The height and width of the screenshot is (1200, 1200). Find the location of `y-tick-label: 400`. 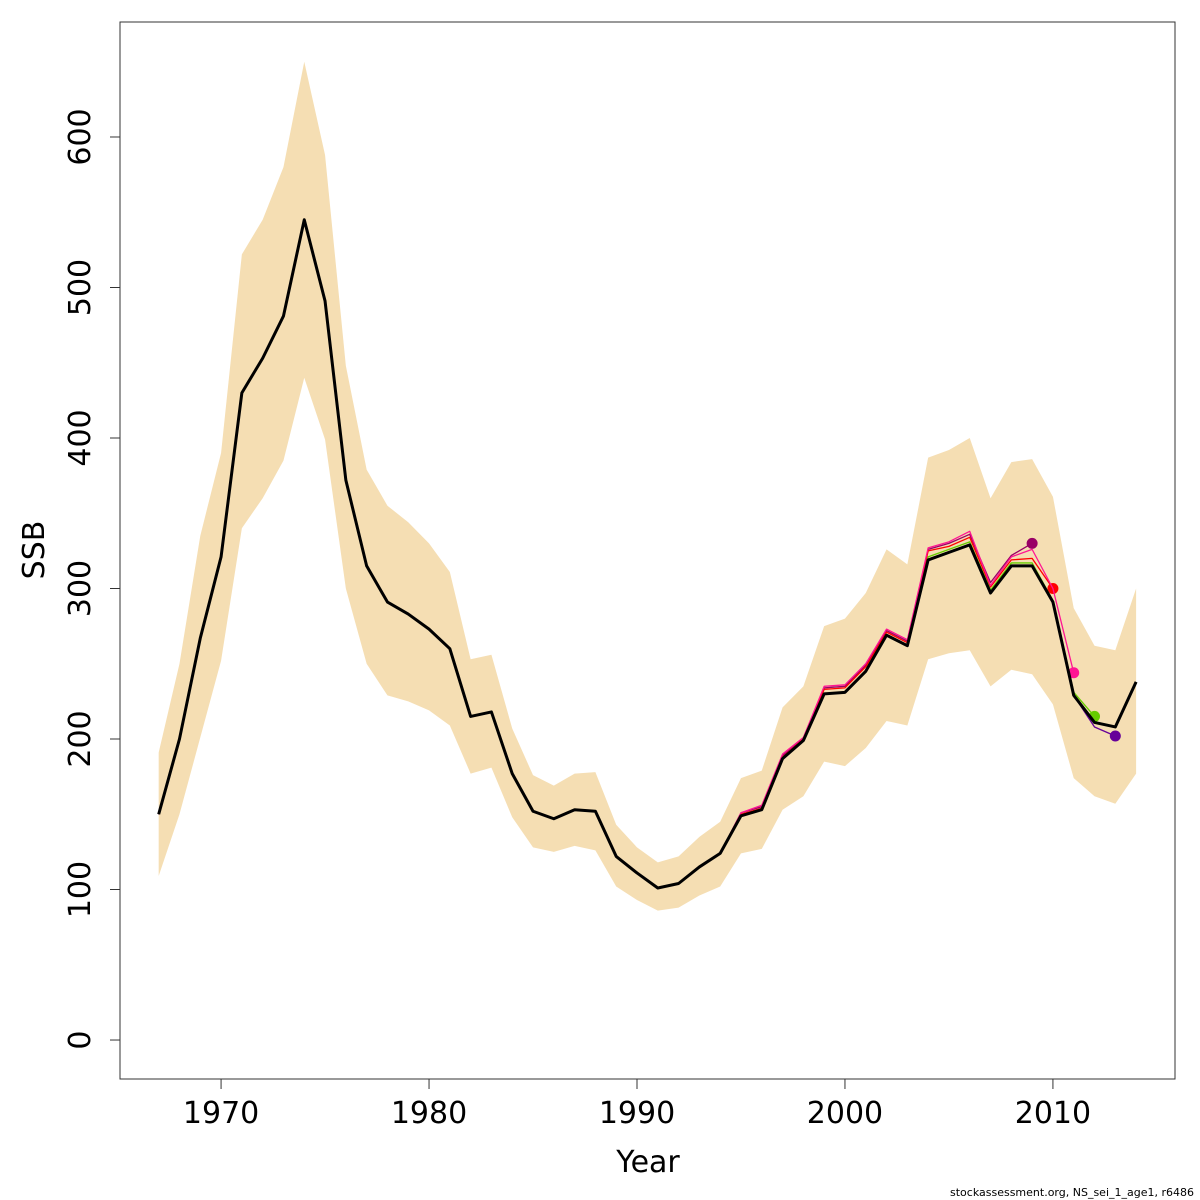

y-tick-label: 400 is located at coordinates (80, 437).